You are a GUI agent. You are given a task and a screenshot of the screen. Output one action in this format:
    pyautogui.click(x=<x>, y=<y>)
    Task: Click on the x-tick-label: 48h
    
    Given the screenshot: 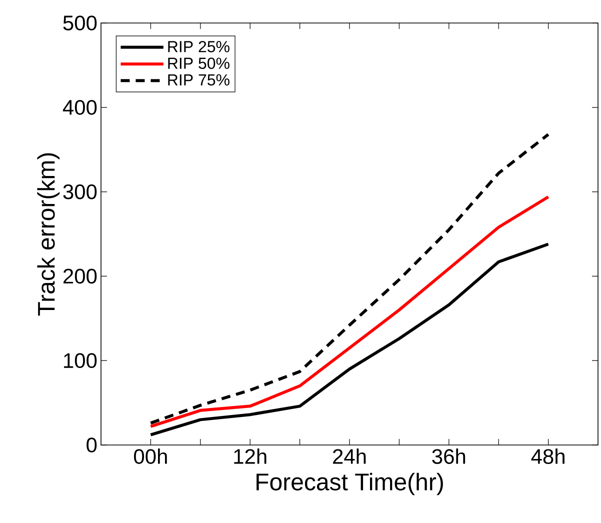 What is the action you would take?
    pyautogui.click(x=547, y=456)
    